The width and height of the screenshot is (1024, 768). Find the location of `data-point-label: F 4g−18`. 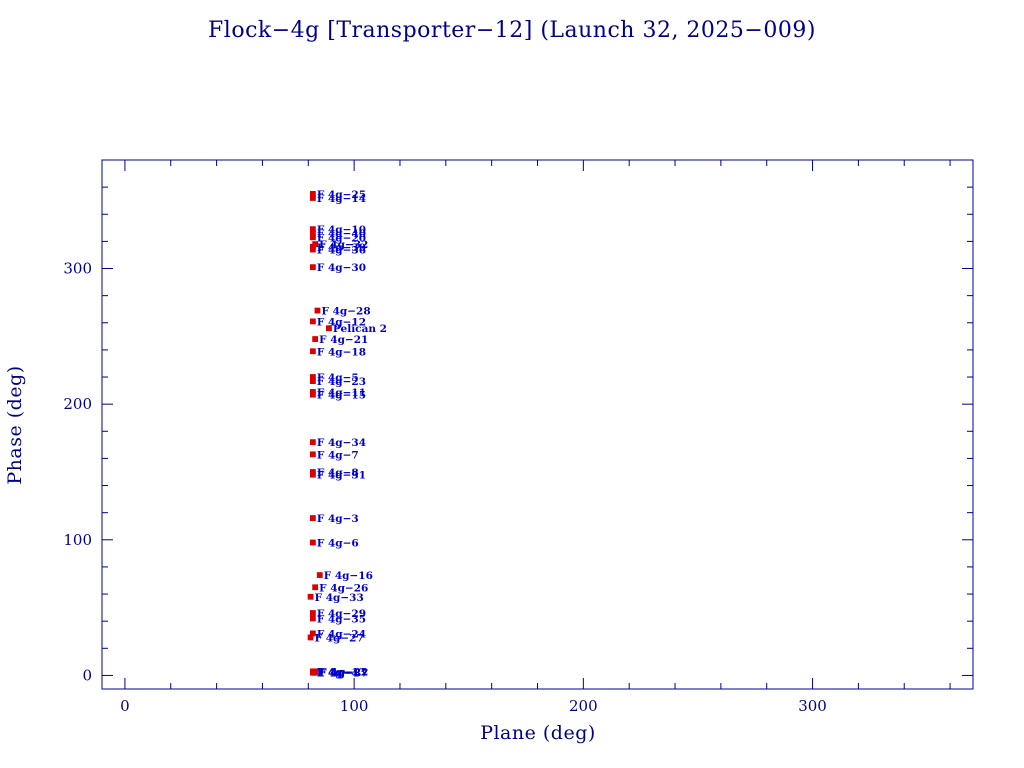

data-point-label: F 4g−18 is located at coordinates (341, 352).